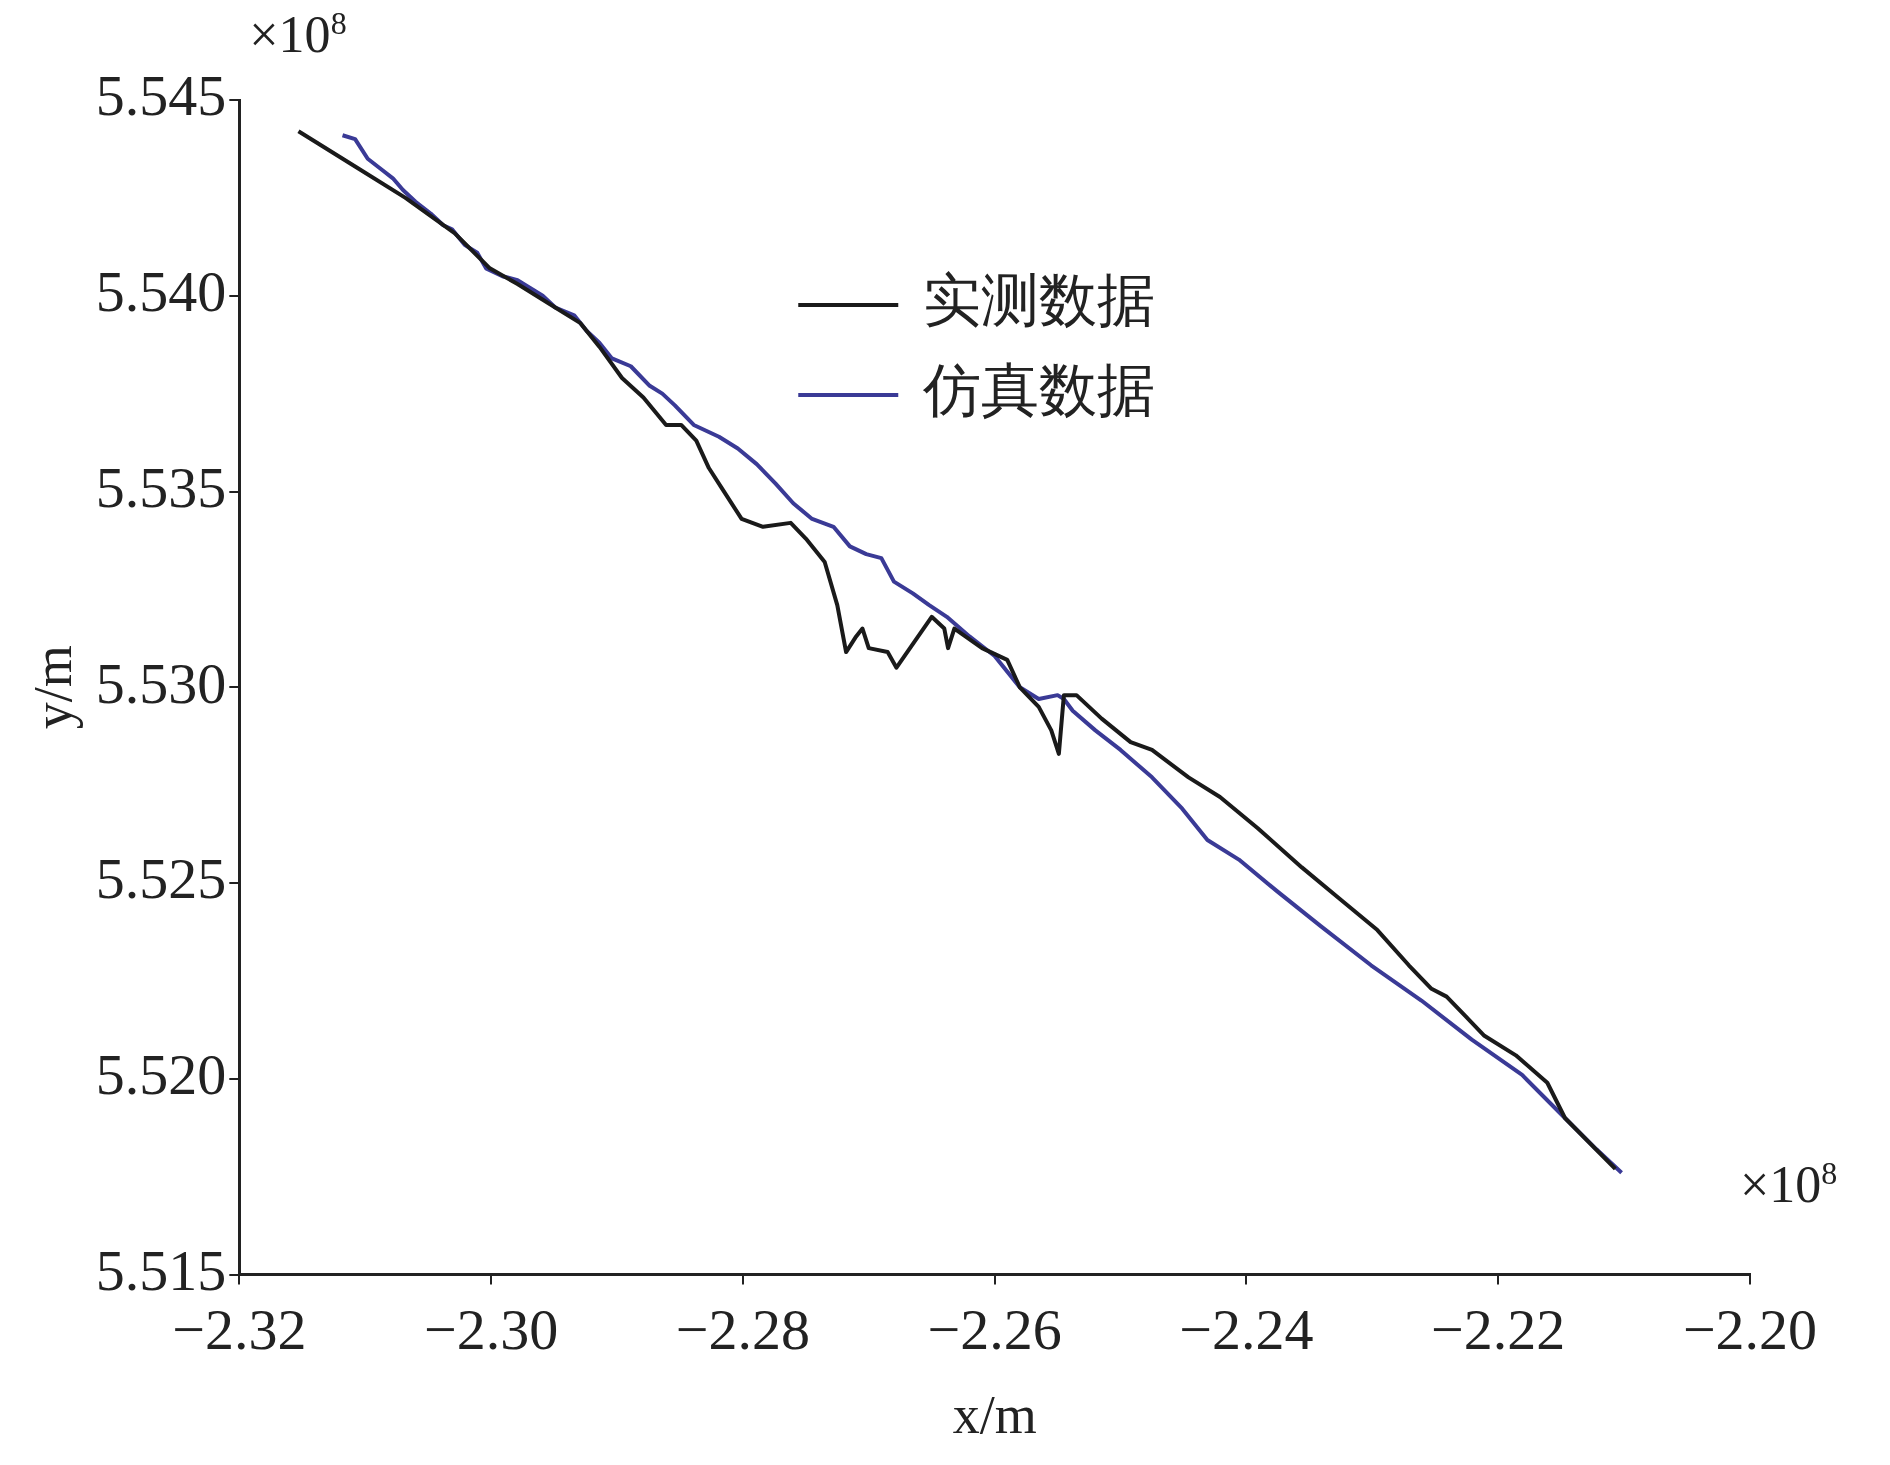 The image size is (1890, 1465). I want to click on x-tick-label: −2.22, so click(1498, 1329).